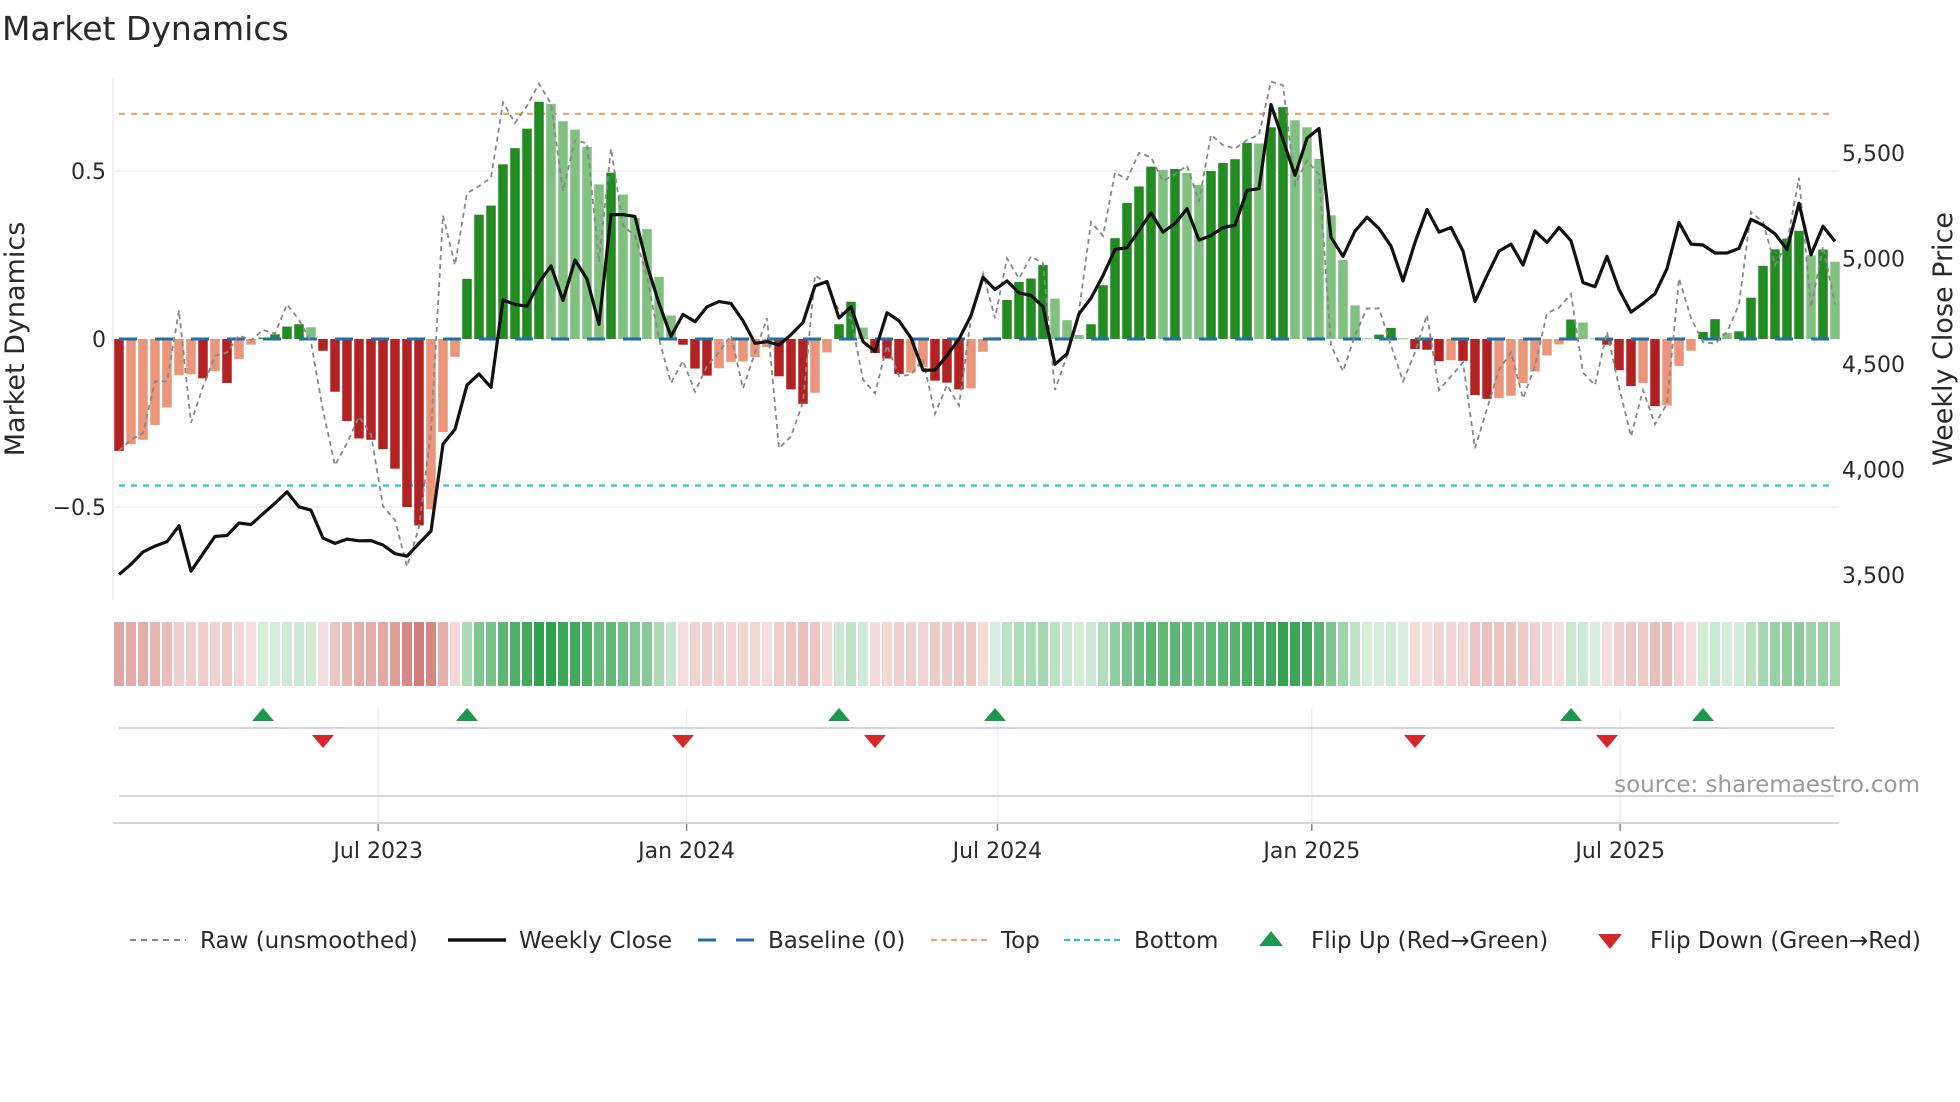 The height and width of the screenshot is (1102, 1960). What do you see at coordinates (977, 654) in the screenshot?
I see `regime-heat-strip` at bounding box center [977, 654].